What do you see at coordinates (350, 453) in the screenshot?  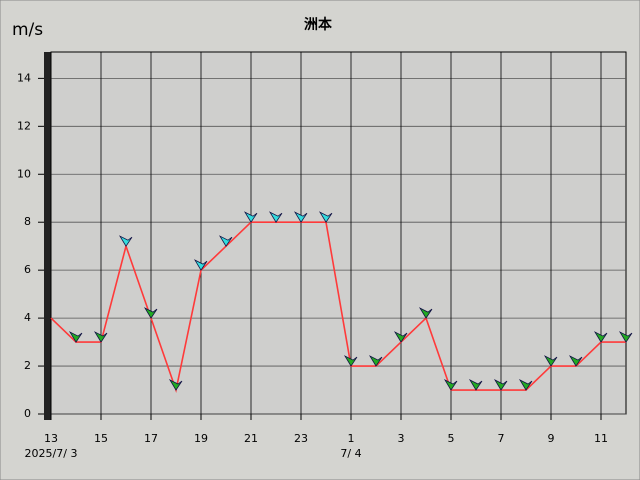 I see `date-label: 7/ 4` at bounding box center [350, 453].